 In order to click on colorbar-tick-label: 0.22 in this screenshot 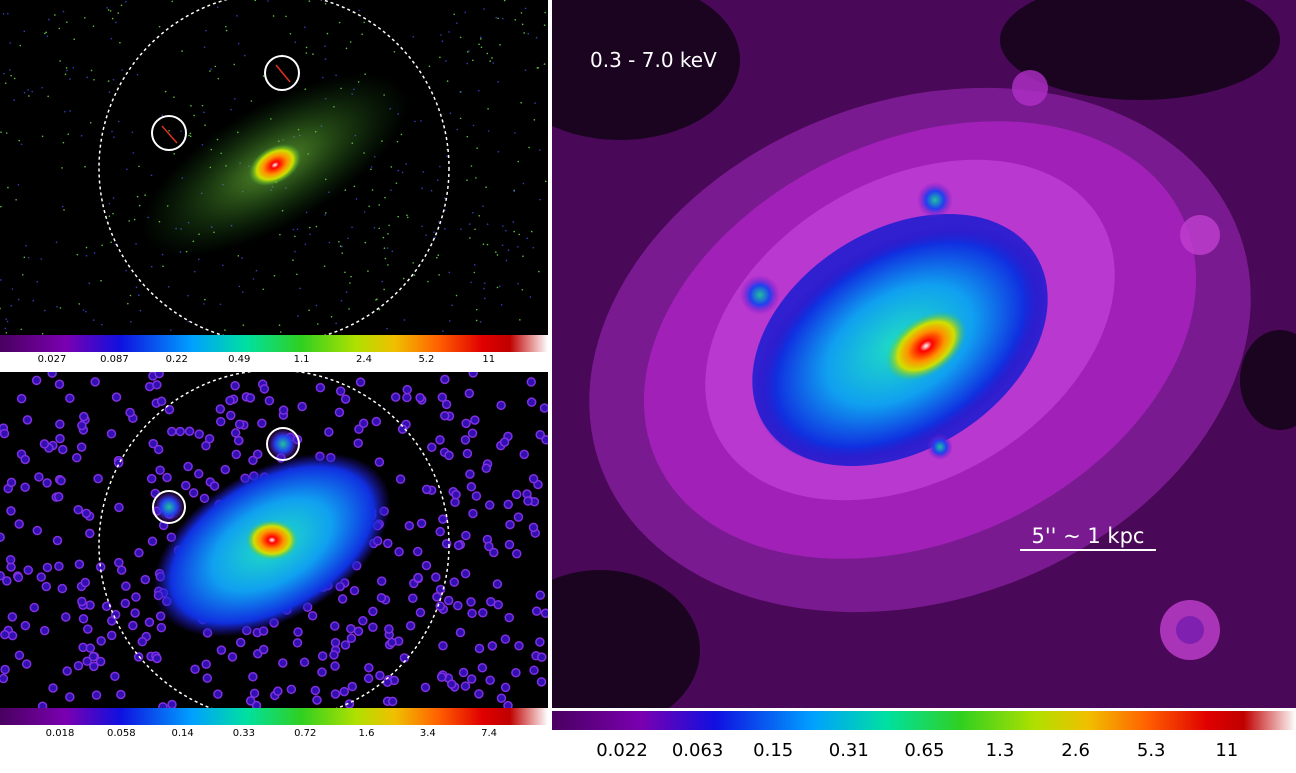, I will do `click(177, 359)`.